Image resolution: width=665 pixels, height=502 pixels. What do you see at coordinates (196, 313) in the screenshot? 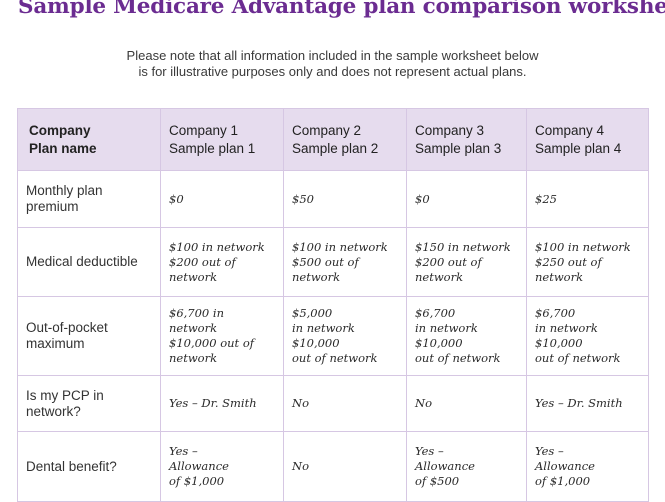
I see `cell-line: $6,700 in` at bounding box center [196, 313].